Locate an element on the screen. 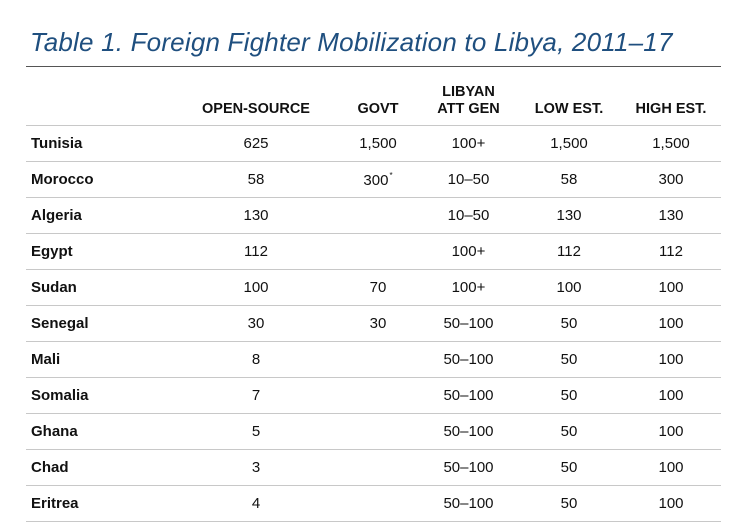  country-cell: Morocco is located at coordinates (101, 179).